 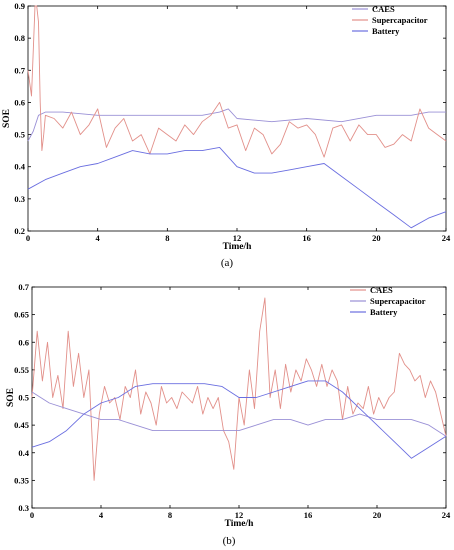 I want to click on y-tick-label: 0.9, so click(x=19, y=6).